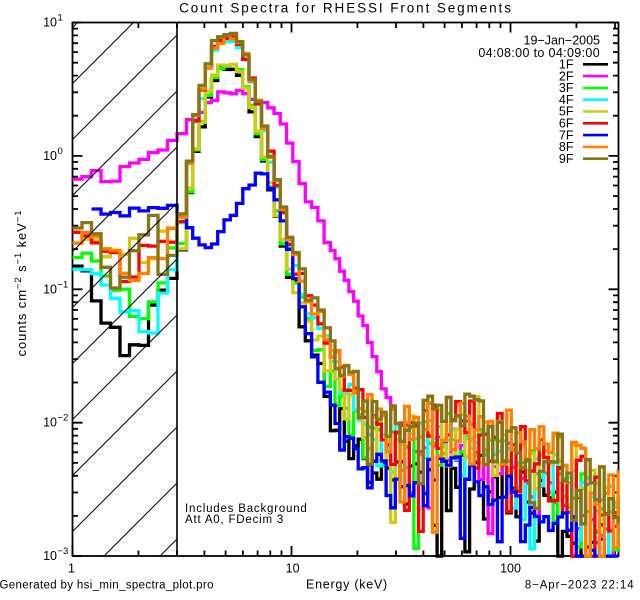  Describe the element at coordinates (566, 112) in the screenshot. I see `svg-text: 5F` at that location.